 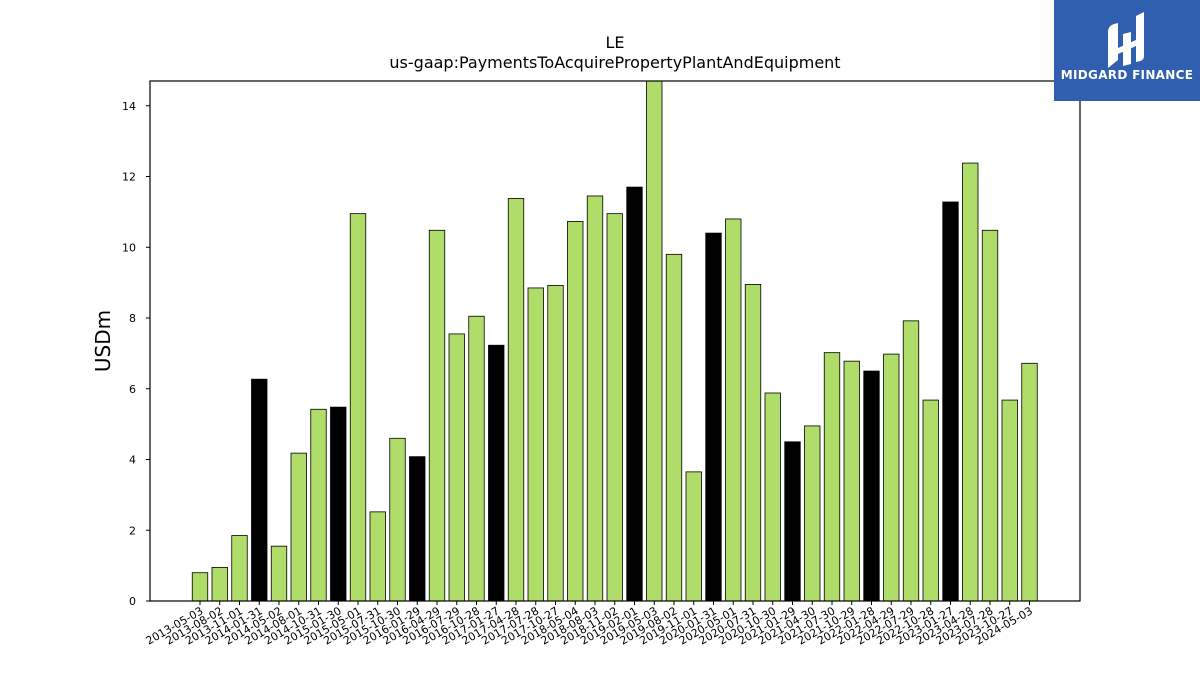 What do you see at coordinates (132, 389) in the screenshot?
I see `y-tick-label: 6` at bounding box center [132, 389].